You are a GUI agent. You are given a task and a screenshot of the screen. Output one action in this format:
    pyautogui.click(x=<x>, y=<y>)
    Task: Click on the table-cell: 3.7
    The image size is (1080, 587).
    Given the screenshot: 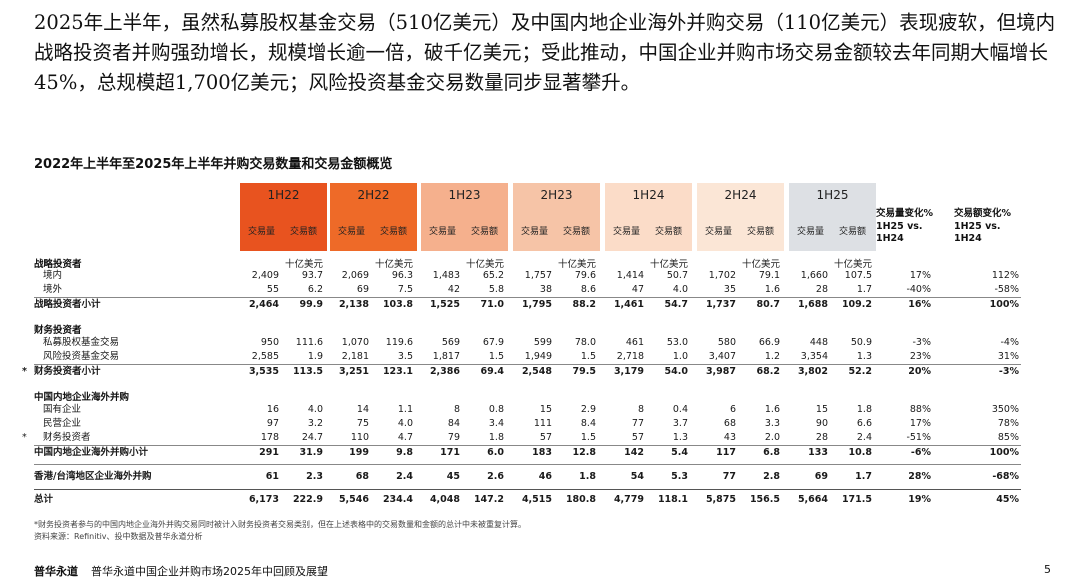 What is the action you would take?
    pyautogui.click(x=680, y=423)
    